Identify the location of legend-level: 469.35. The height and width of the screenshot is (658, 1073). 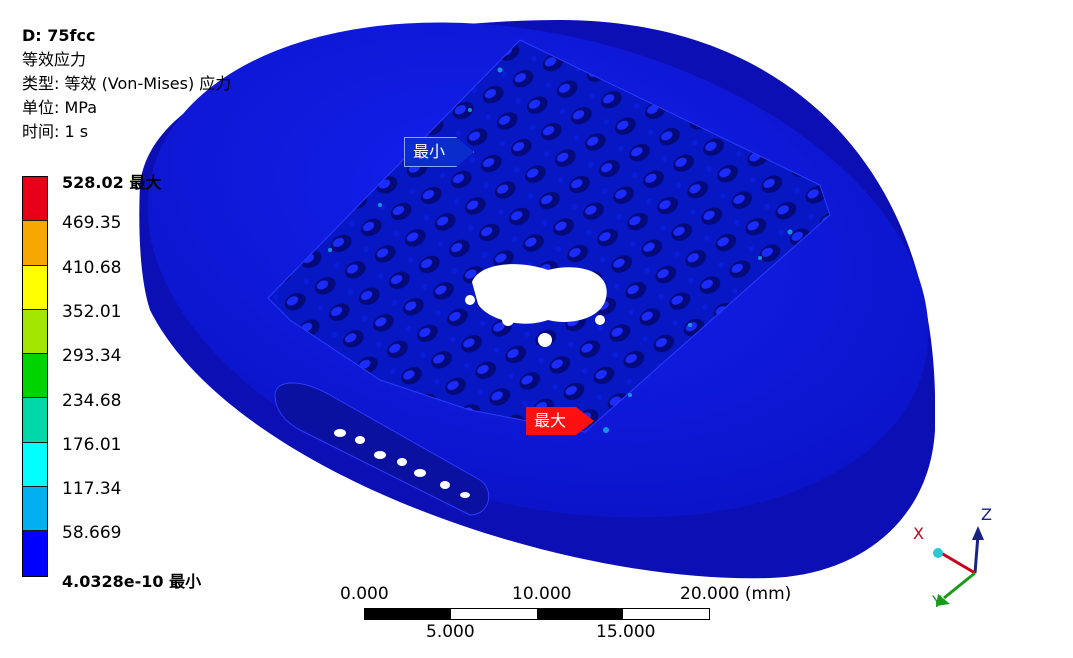
(92, 223).